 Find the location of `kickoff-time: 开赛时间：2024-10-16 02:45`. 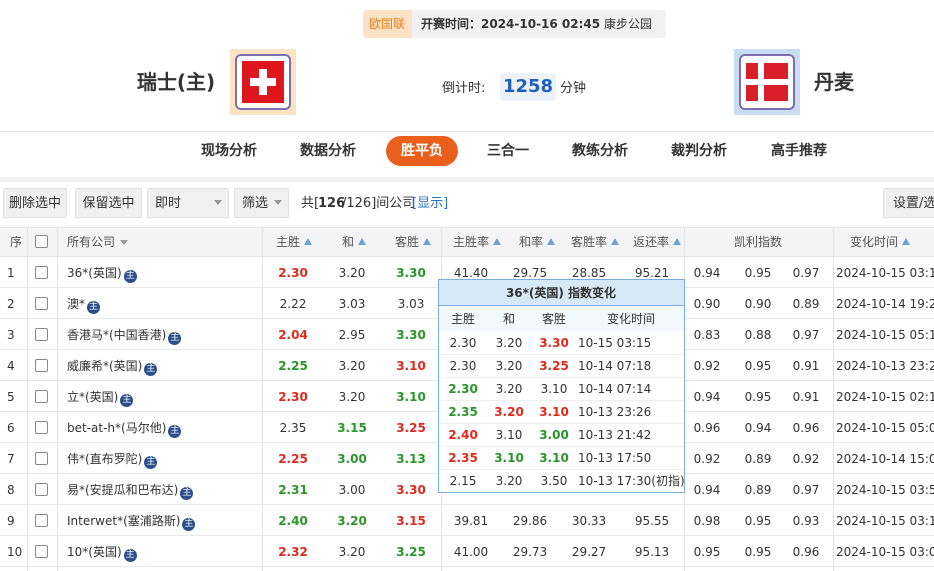

kickoff-time: 开赛时间：2024-10-16 02:45 is located at coordinates (511, 24).